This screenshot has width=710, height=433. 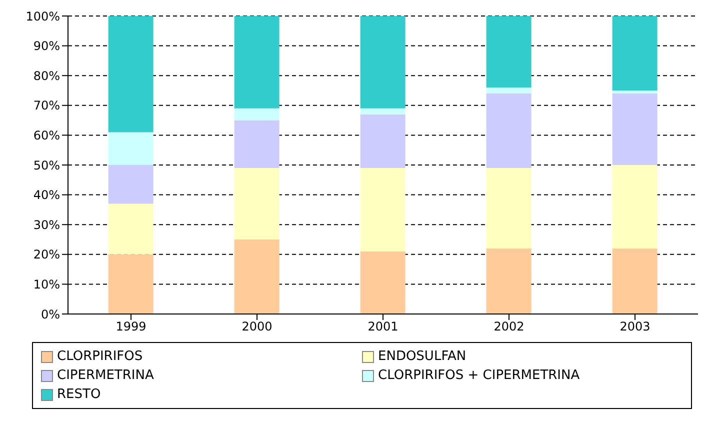 I want to click on x-tick-label: 2002, so click(x=509, y=327).